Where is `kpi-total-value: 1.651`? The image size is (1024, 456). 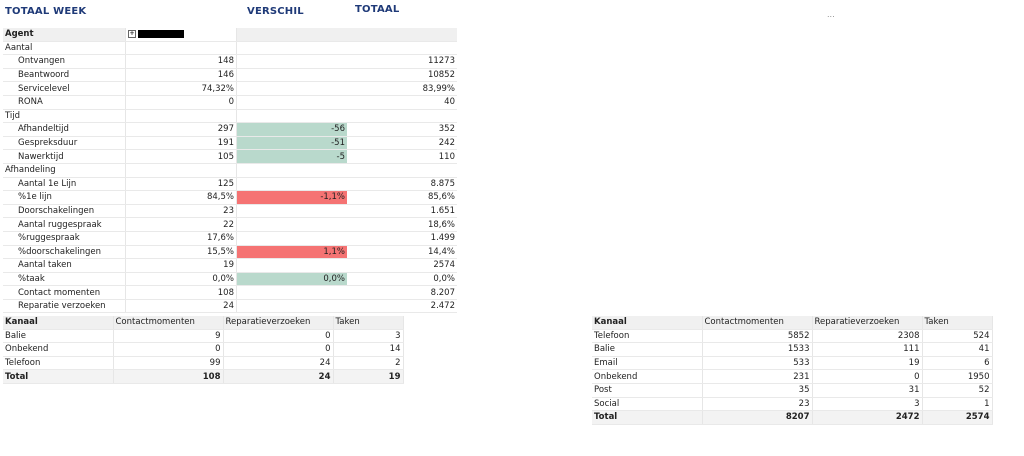 kpi-total-value: 1.651 is located at coordinates (402, 211).